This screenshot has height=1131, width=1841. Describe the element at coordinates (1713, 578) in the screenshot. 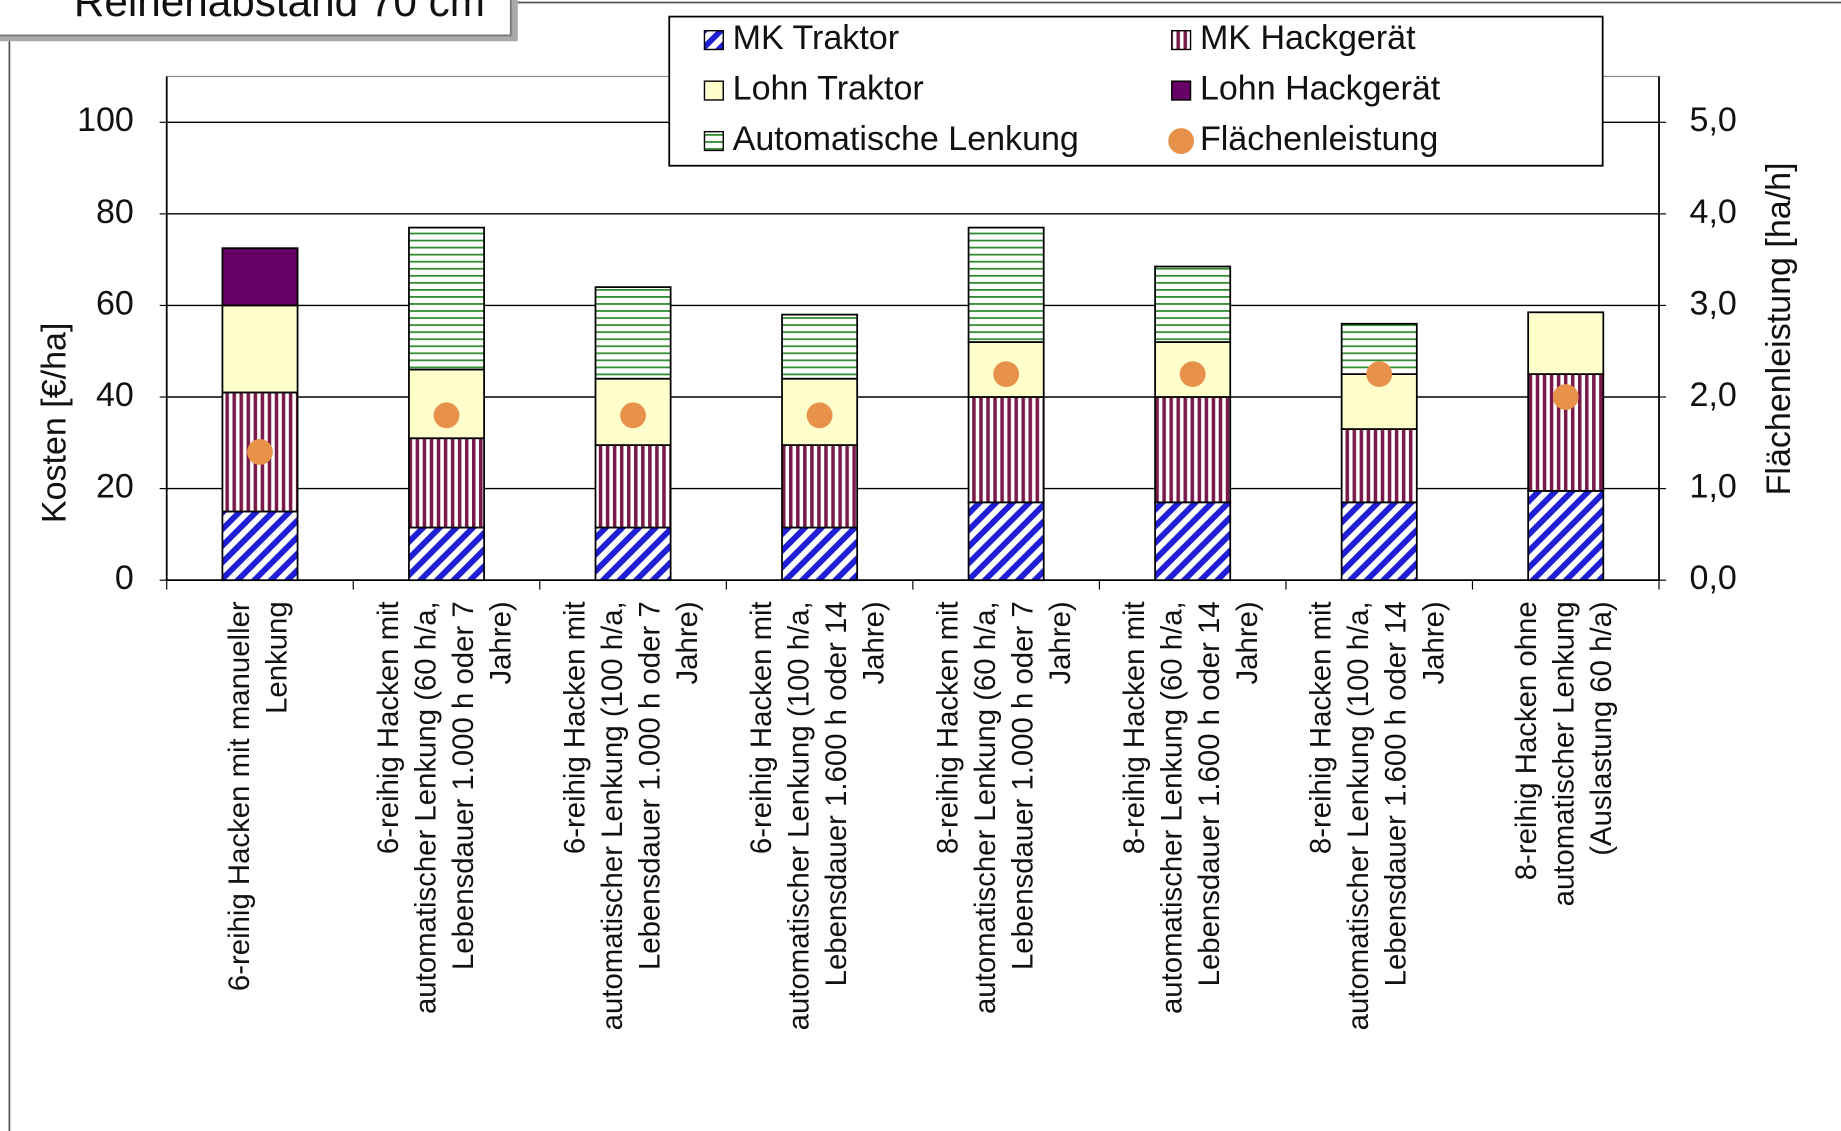

I see `y2-tick-label: 0,0` at that location.